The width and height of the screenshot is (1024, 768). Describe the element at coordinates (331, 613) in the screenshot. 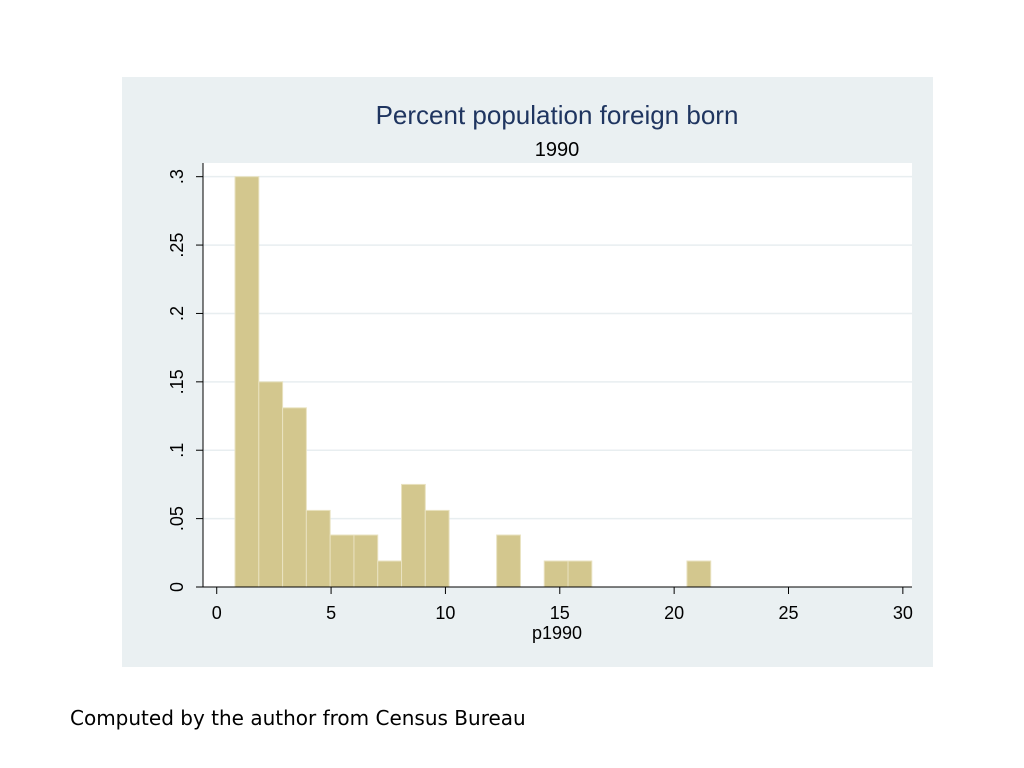

I see `x-tick-label: 5` at that location.